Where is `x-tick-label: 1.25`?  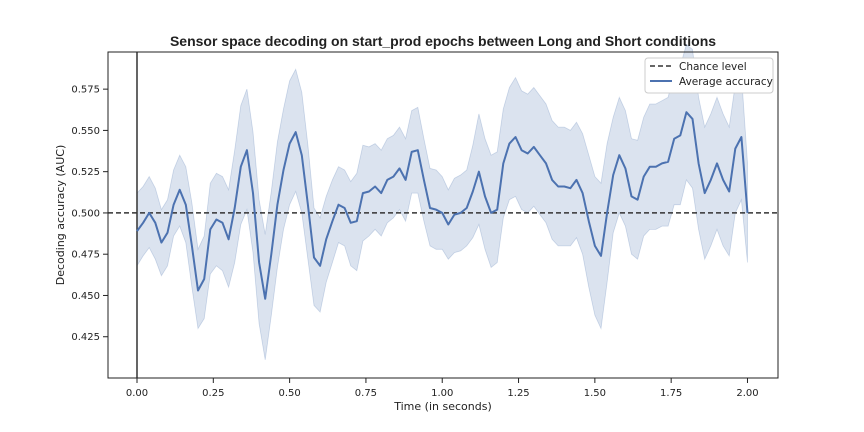 x-tick-label: 1.25 is located at coordinates (518, 393).